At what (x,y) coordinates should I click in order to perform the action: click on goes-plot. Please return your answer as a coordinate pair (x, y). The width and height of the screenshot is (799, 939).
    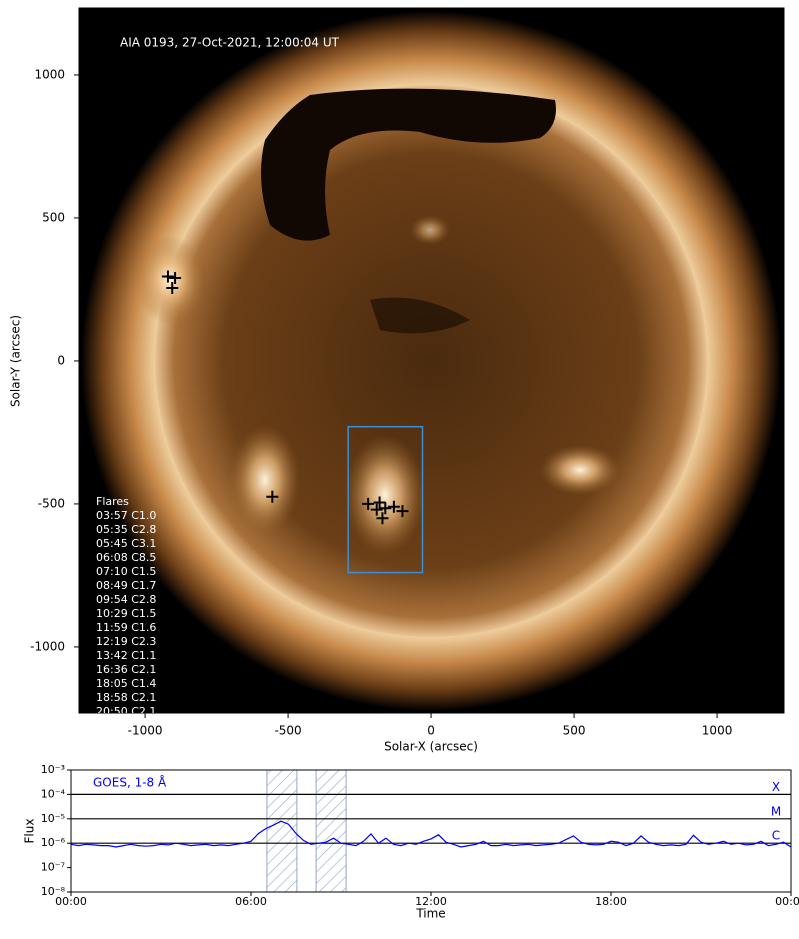
    Looking at the image, I should click on (431, 831).